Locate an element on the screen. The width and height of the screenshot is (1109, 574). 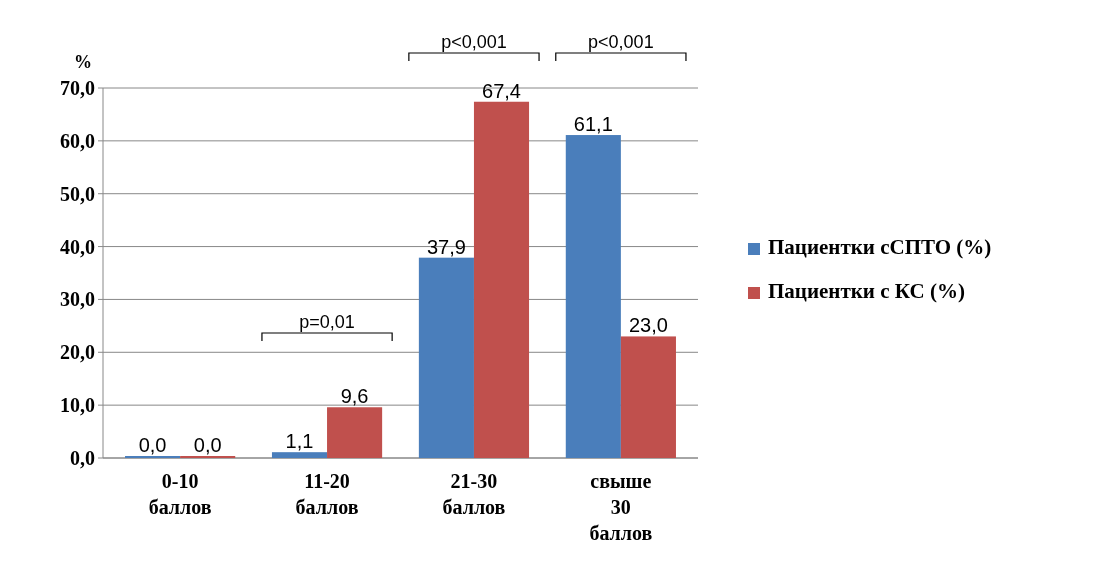
y-tick-label: 70,0 is located at coordinates (77, 88).